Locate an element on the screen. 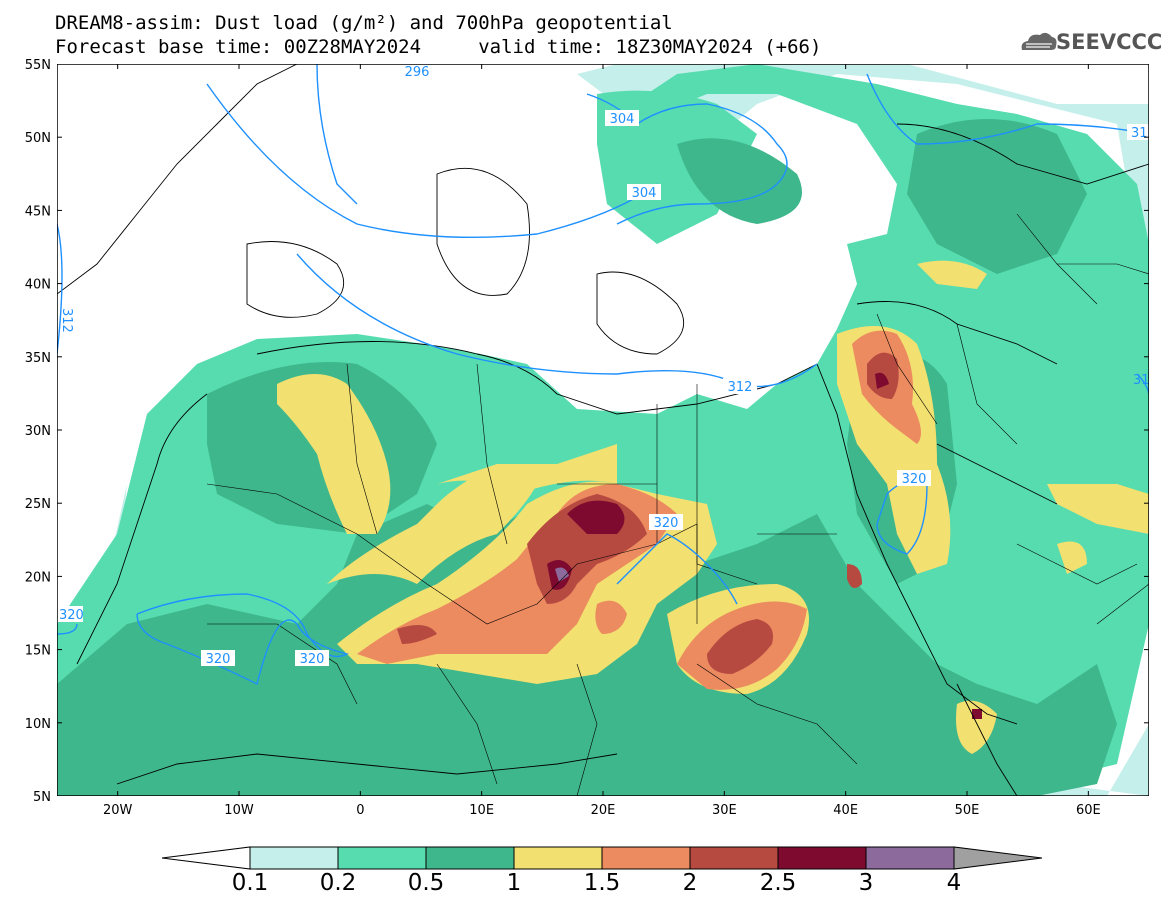  lon-tick-label: 60E is located at coordinates (1088, 810).